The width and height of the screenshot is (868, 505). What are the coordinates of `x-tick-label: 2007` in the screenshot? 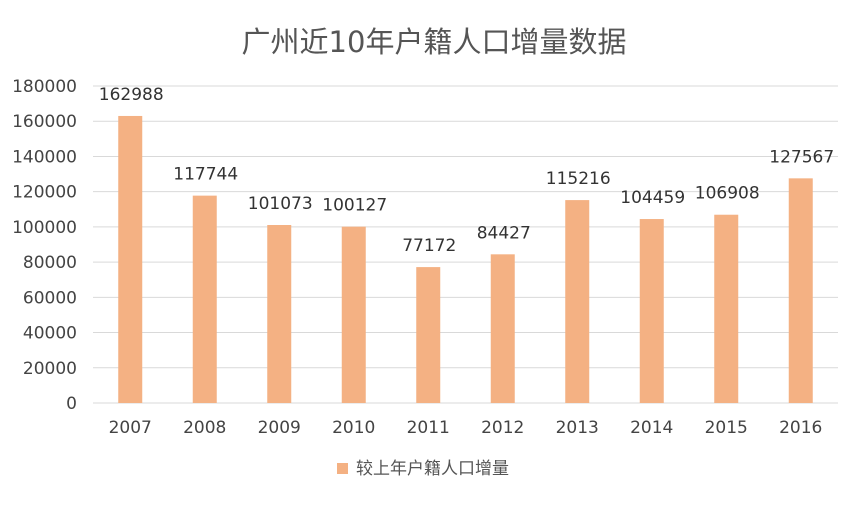 It's located at (130, 428).